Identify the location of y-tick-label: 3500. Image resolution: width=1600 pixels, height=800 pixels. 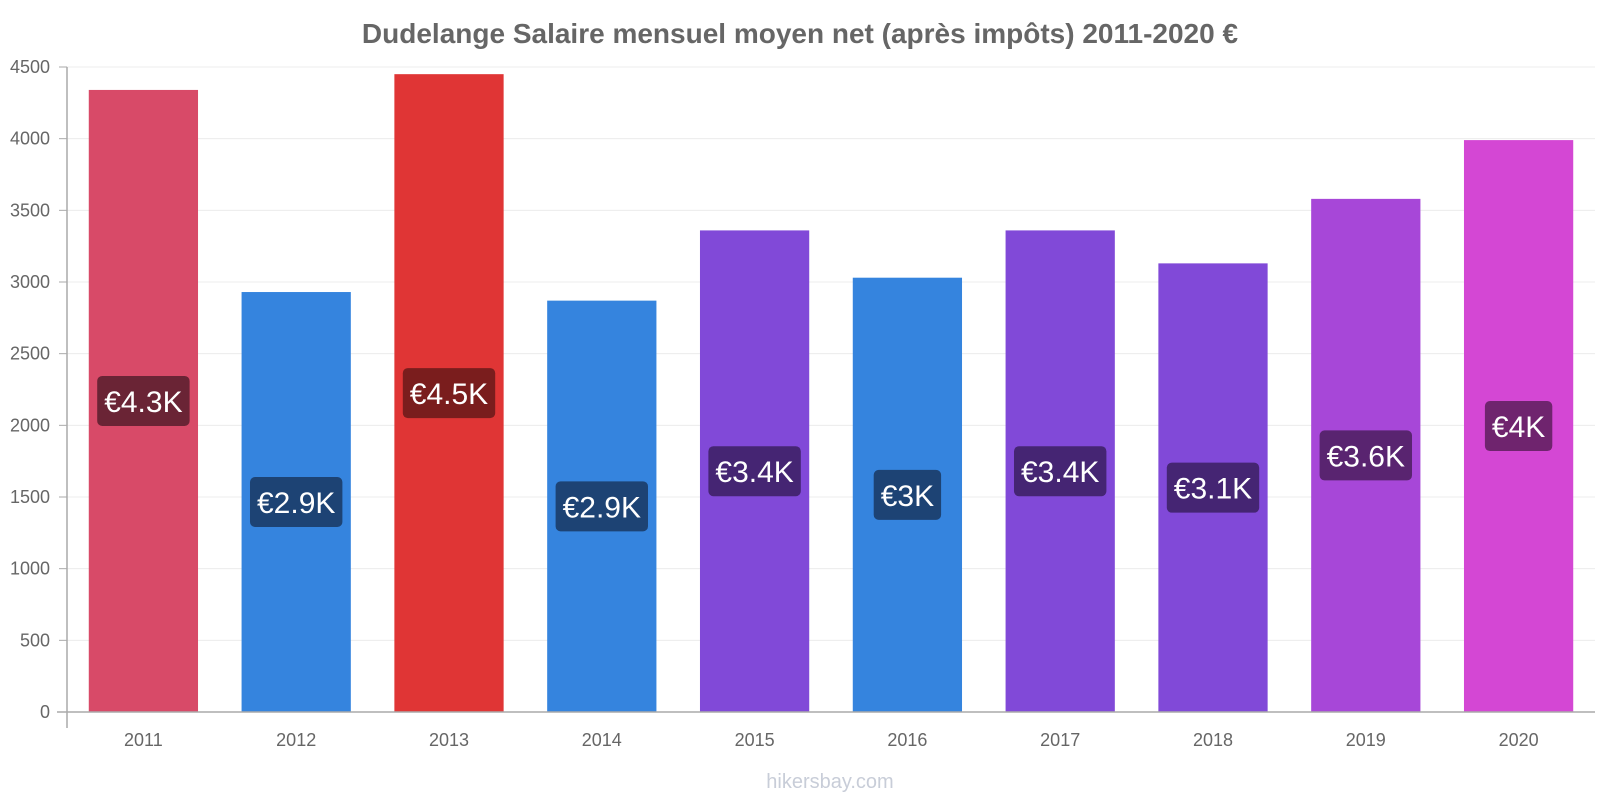
(30, 210).